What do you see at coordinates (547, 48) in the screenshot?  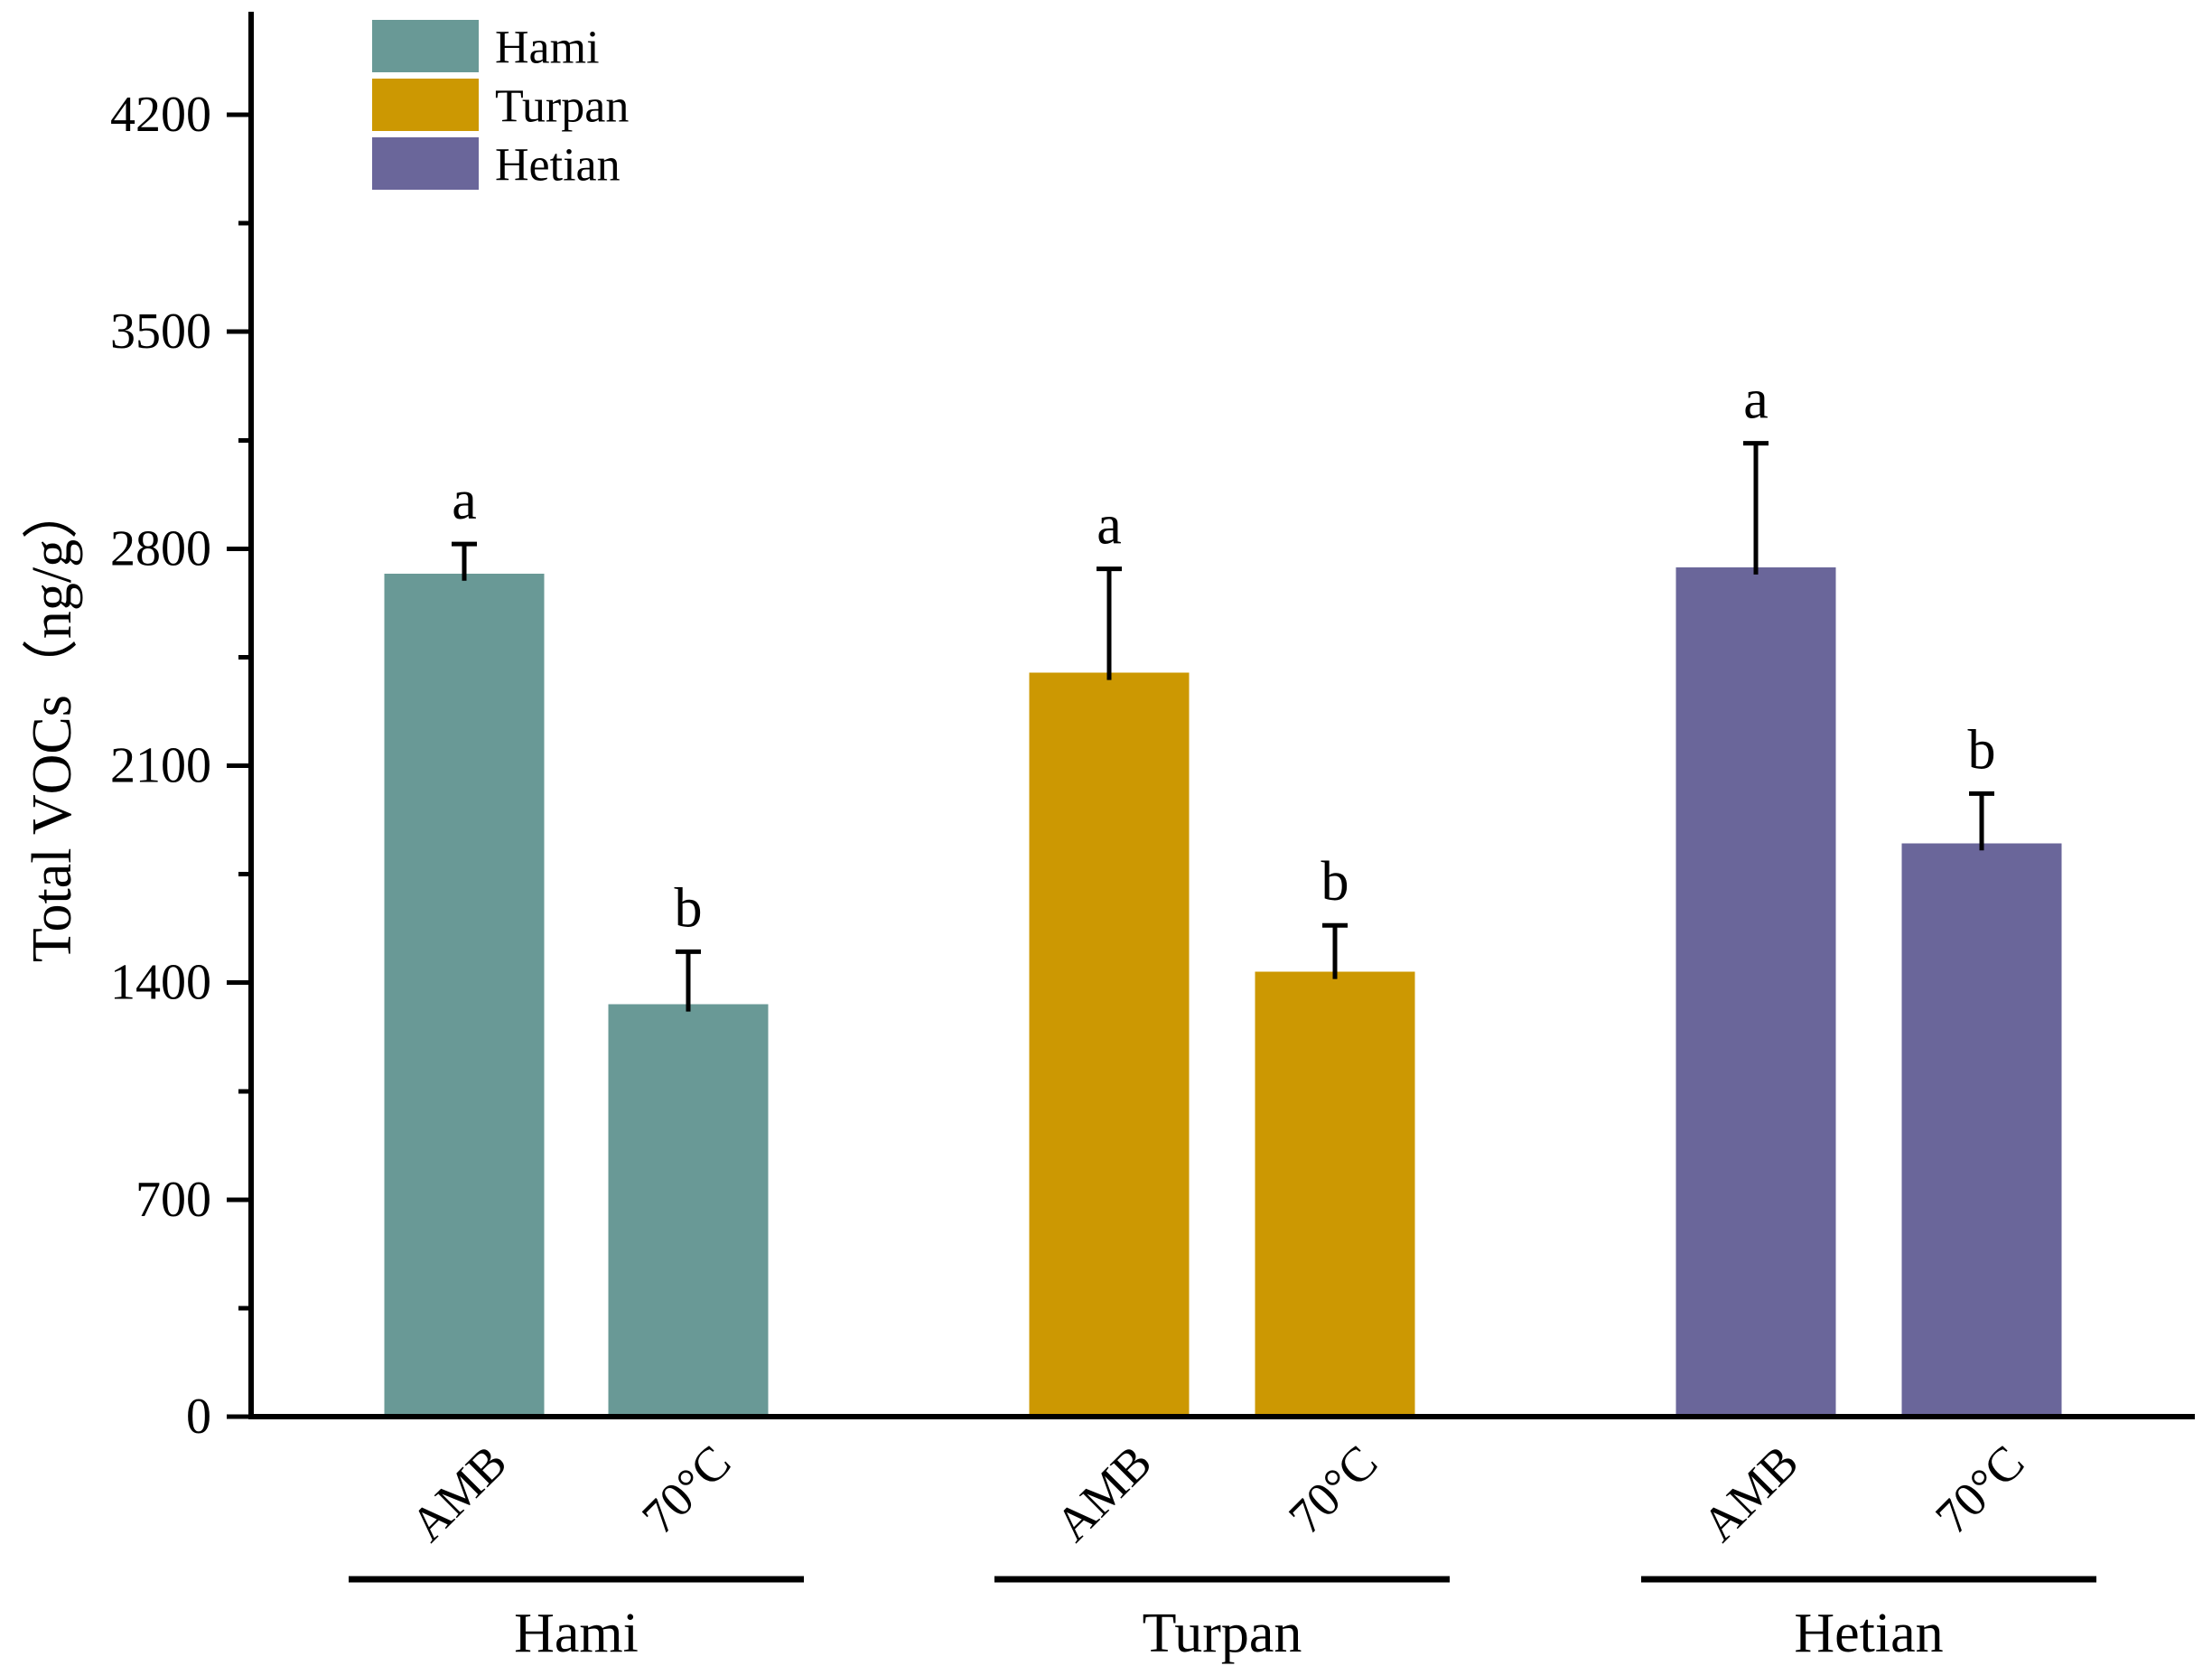 I see `legend-label: Hami` at bounding box center [547, 48].